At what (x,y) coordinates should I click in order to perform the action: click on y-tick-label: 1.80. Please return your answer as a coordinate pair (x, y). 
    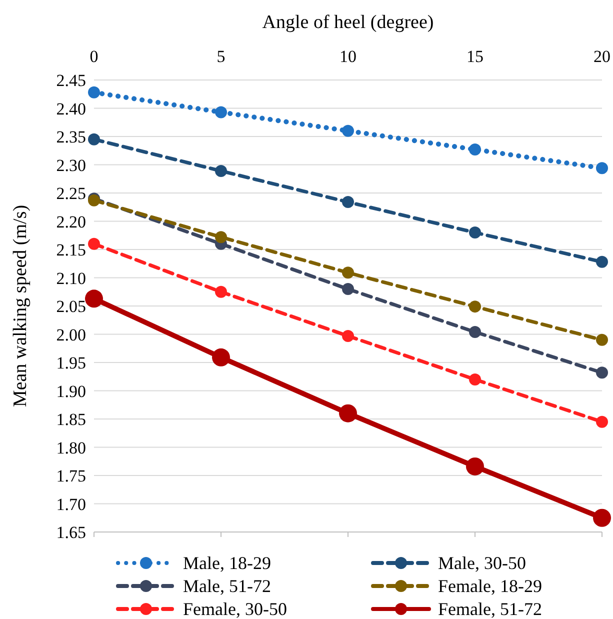
    Looking at the image, I should click on (71, 448).